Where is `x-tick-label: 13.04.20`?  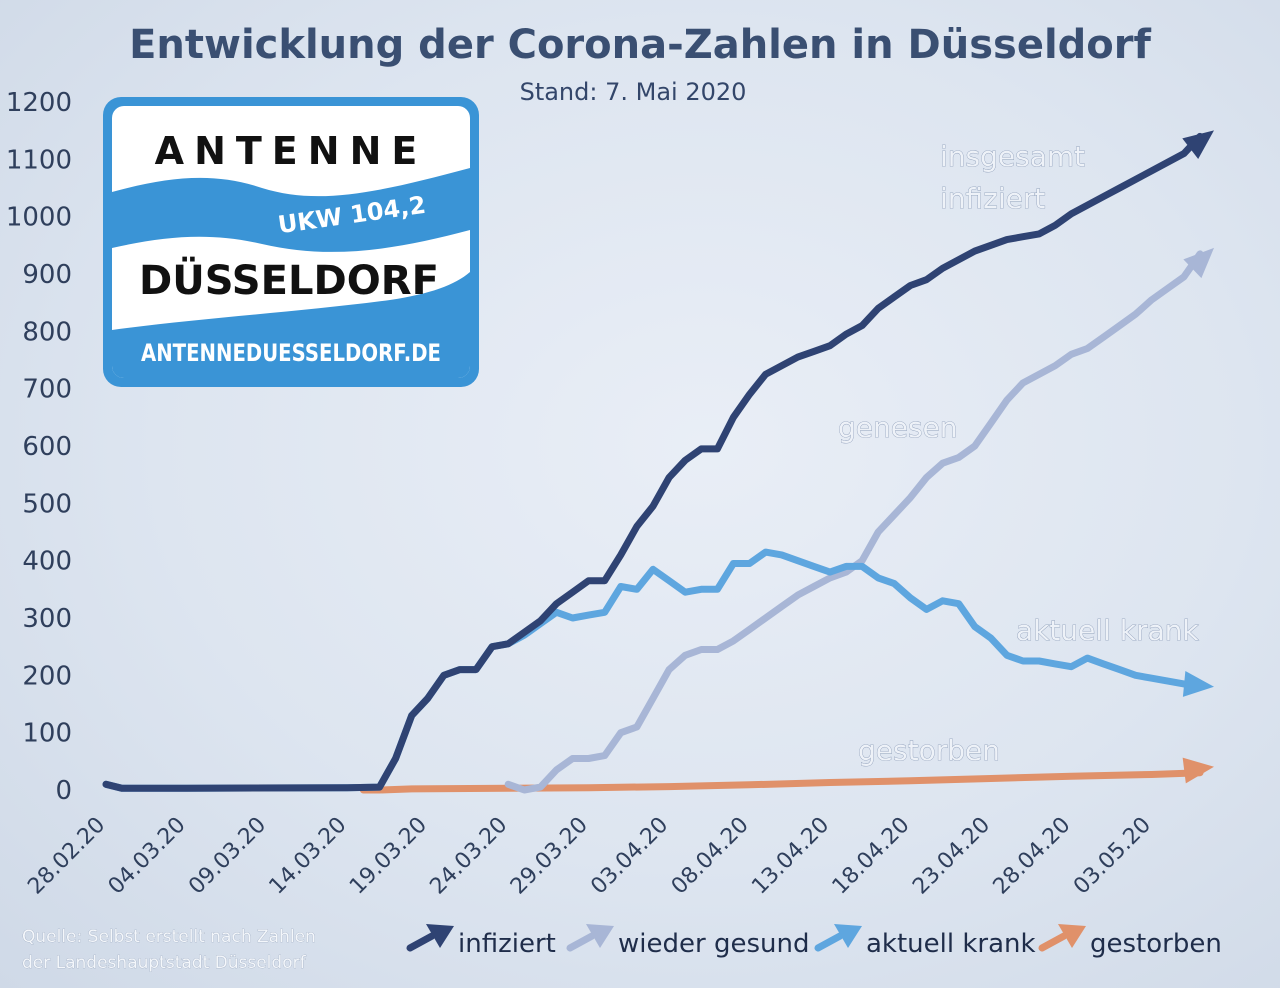 x-tick-label: 13.04.20 is located at coordinates (790, 856).